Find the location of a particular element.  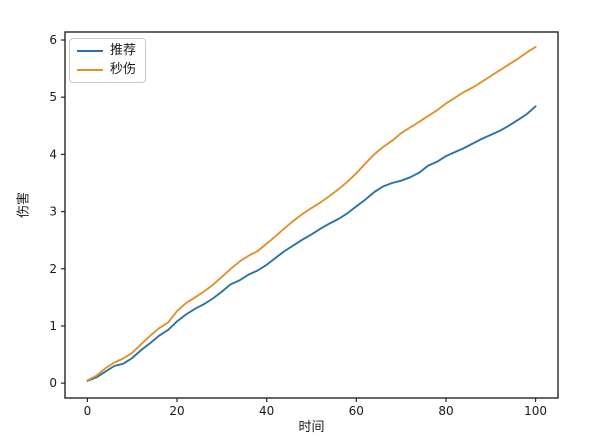

legend-item: 推荐 is located at coordinates (106, 51).